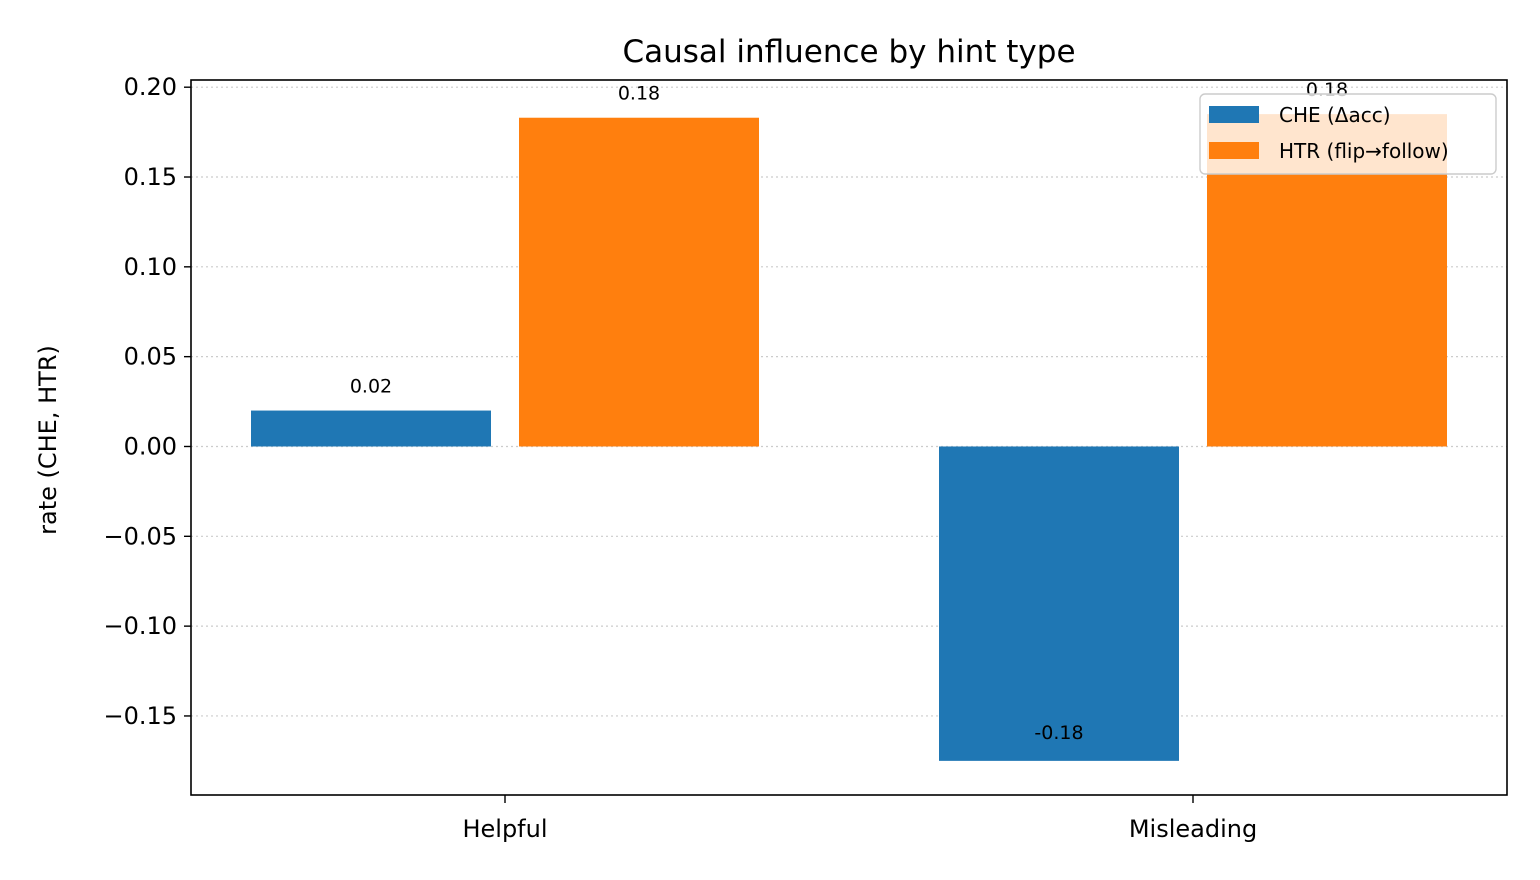 The height and width of the screenshot is (880, 1540). Describe the element at coordinates (150, 446) in the screenshot. I see `y-tick-label: 0.00` at that location.